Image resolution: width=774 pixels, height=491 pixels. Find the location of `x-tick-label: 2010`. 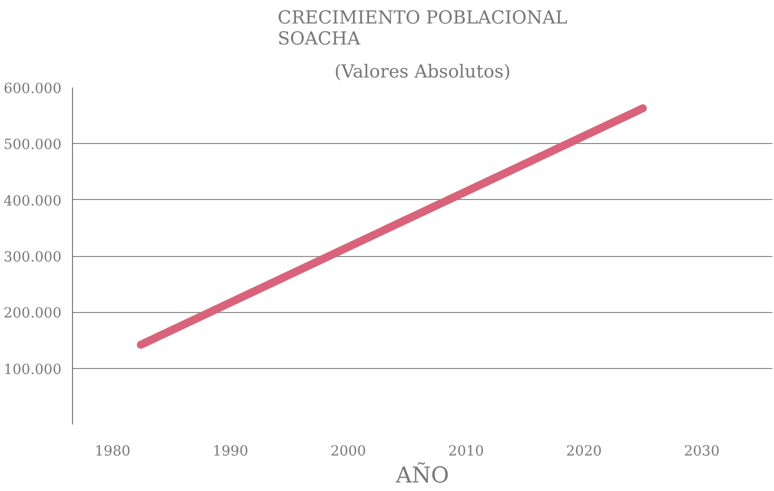

x-tick-label: 2010 is located at coordinates (466, 452).